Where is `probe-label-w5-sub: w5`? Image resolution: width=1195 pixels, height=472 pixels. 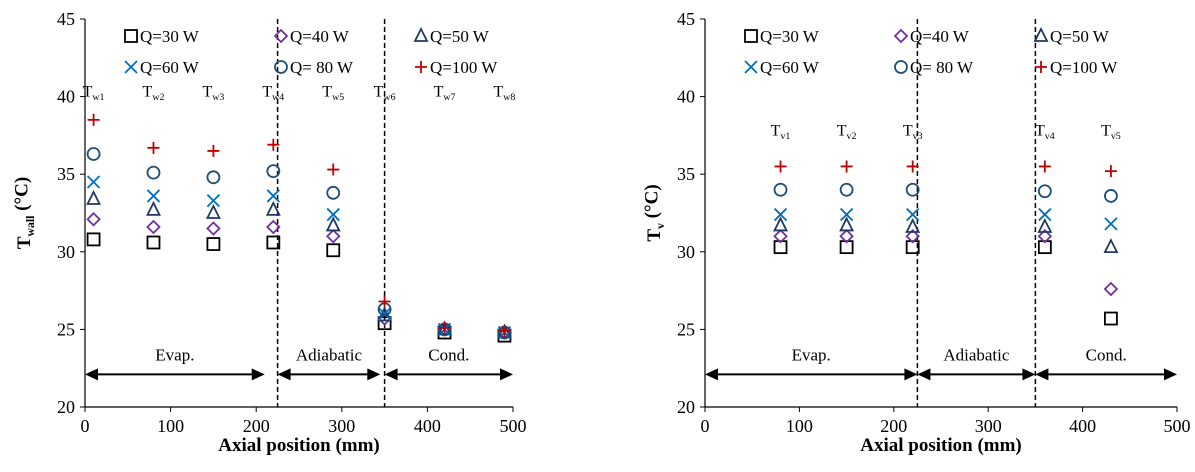
probe-label-w5-sub: w5 is located at coordinates (338, 97).